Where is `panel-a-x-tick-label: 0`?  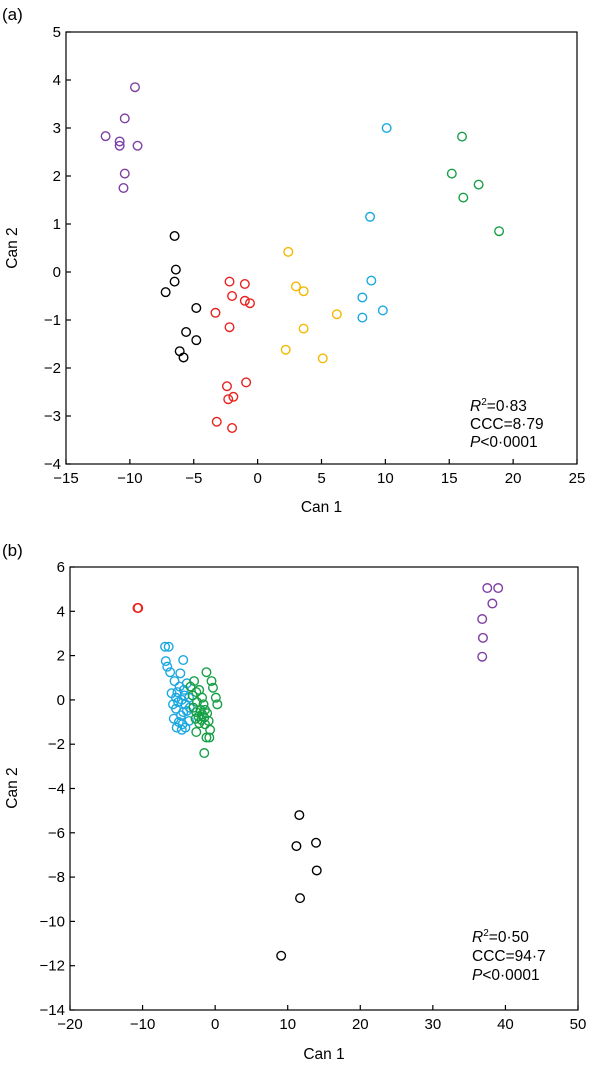 panel-a-x-tick-label: 0 is located at coordinates (257, 478).